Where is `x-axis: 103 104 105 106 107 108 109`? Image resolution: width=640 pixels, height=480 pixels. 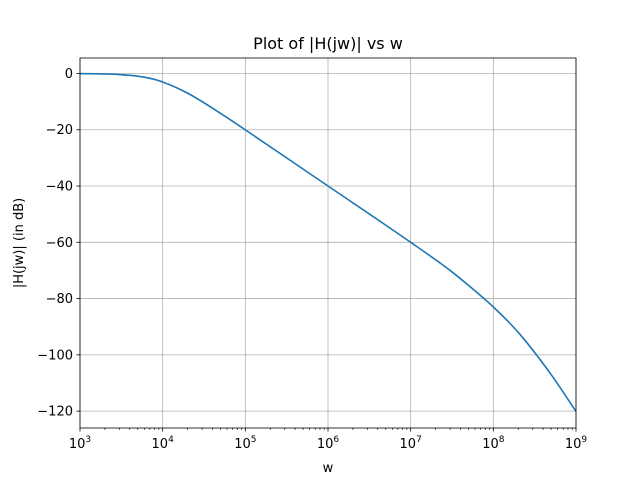 x-axis: 103 104 105 106 107 108 109 is located at coordinates (328, 440).